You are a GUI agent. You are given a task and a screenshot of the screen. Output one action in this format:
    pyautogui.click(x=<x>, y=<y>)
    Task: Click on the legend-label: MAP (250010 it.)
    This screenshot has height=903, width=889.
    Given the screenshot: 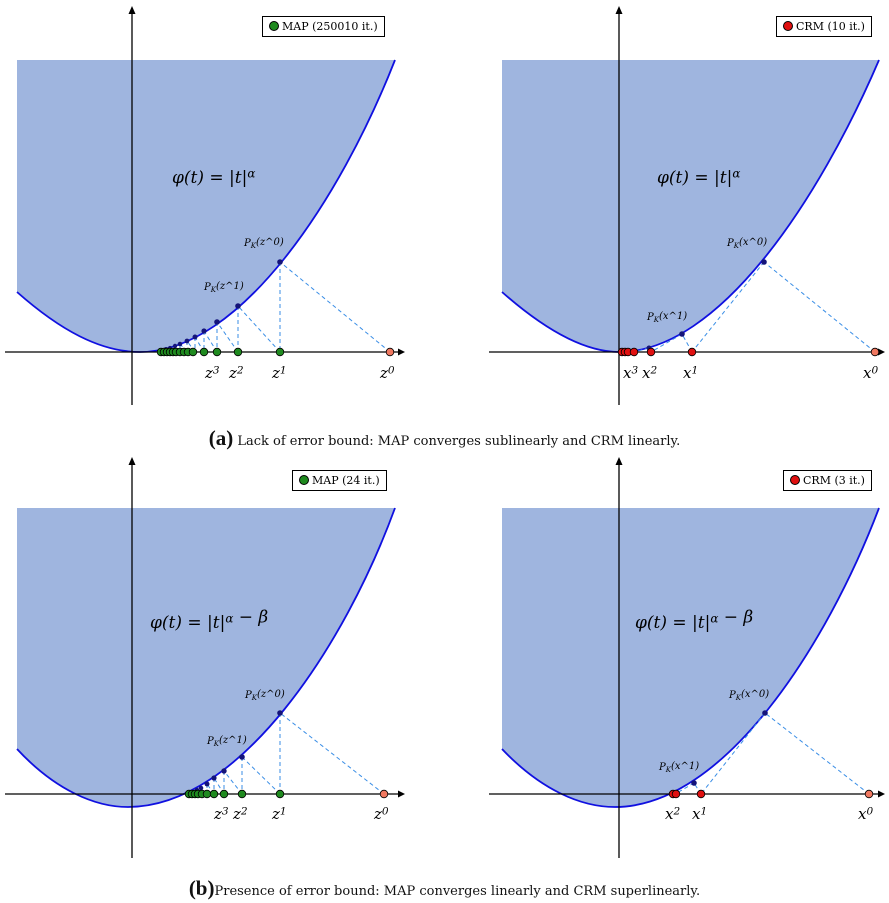 What is the action you would take?
    pyautogui.click(x=330, y=26)
    